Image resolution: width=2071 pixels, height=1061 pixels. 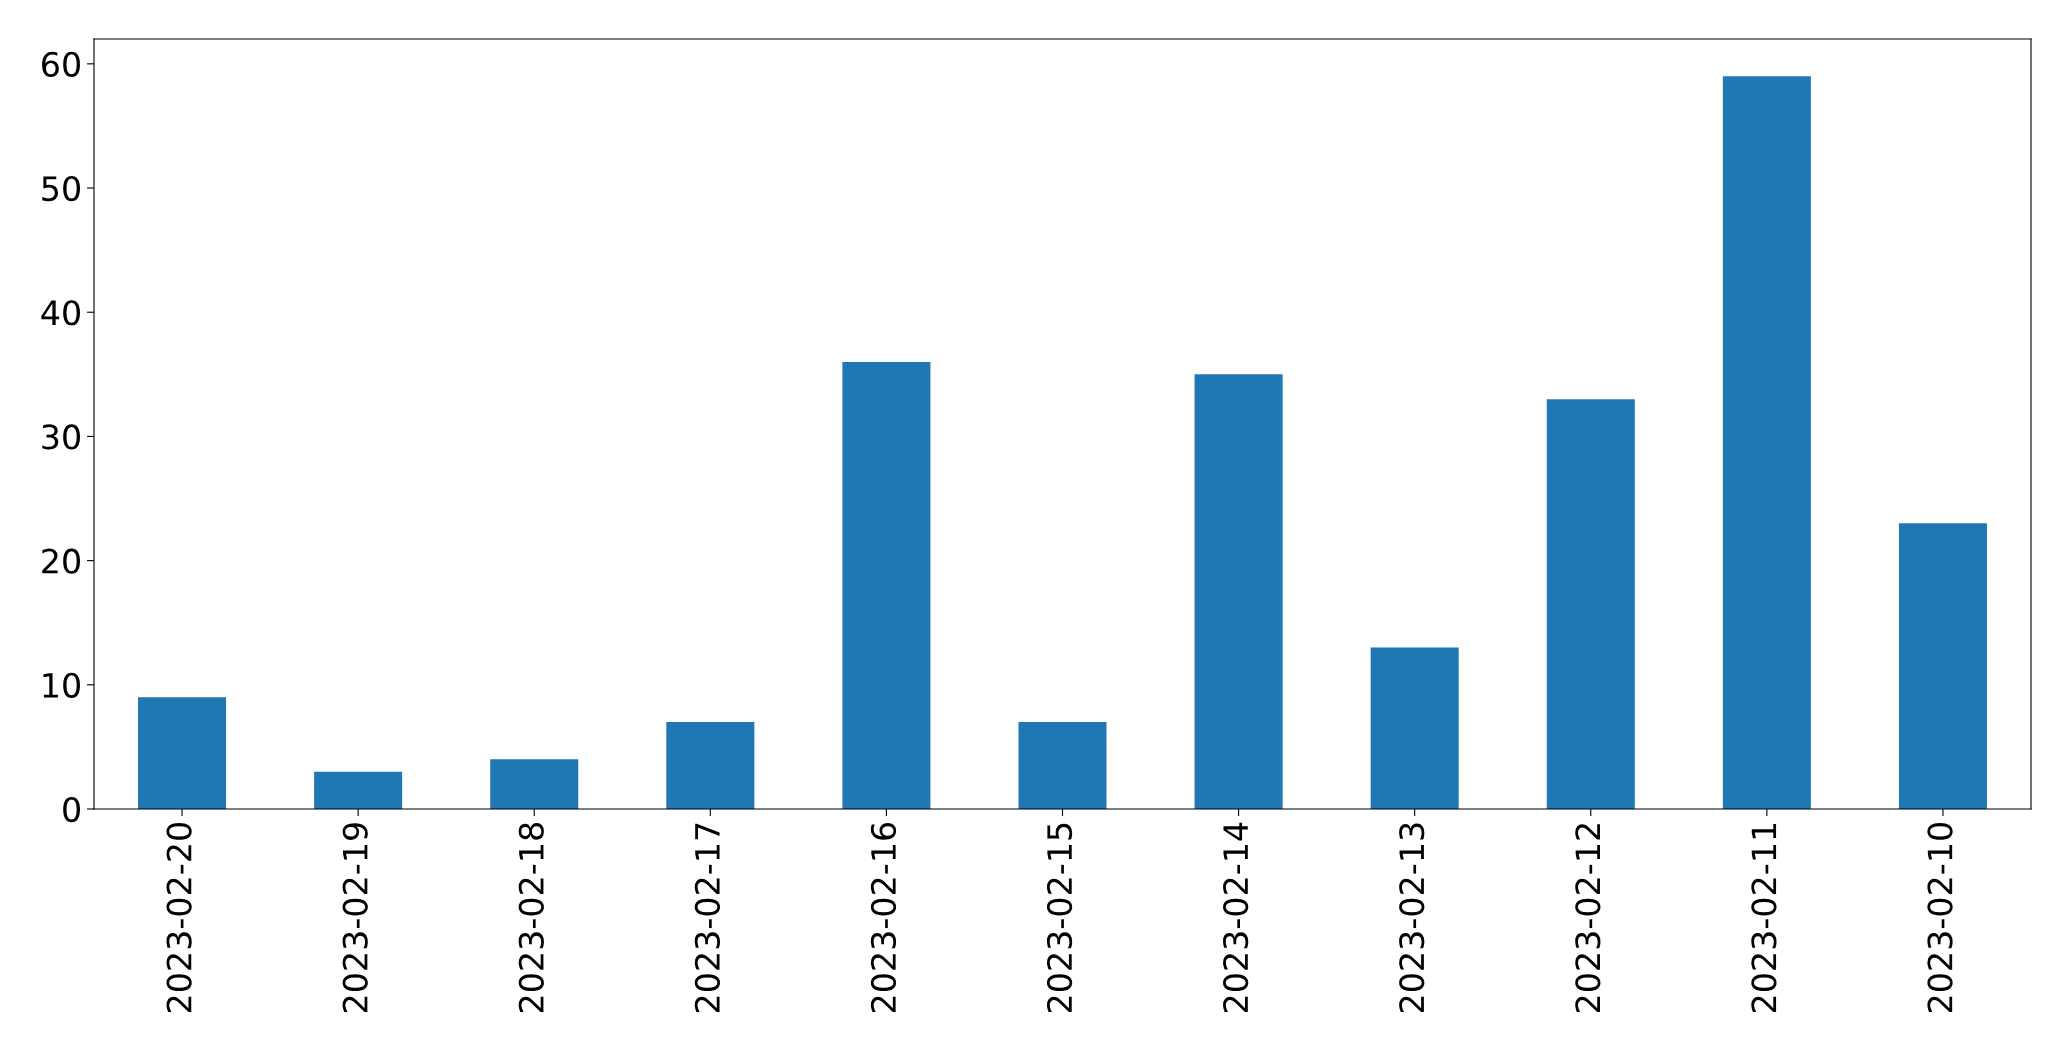 I want to click on y-tick-label: 50, so click(x=61, y=188).